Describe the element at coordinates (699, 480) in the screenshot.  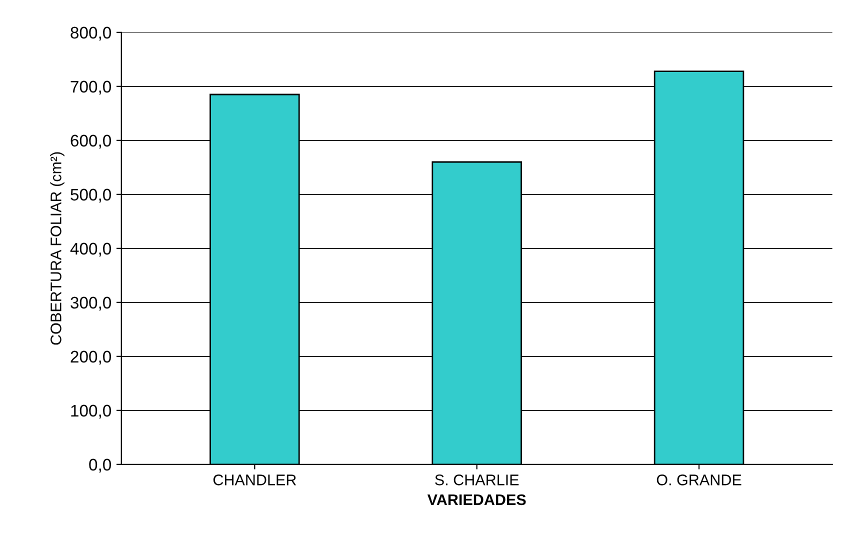
I see `x-tick-label: O. GRANDE` at that location.